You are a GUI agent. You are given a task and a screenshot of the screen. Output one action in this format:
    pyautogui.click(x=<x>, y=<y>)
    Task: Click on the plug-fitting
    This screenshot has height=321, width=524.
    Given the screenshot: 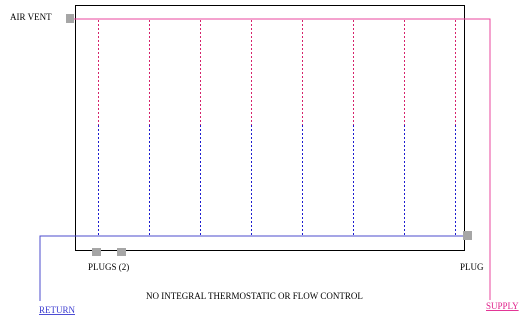 What is the action you would take?
    pyautogui.click(x=467, y=235)
    